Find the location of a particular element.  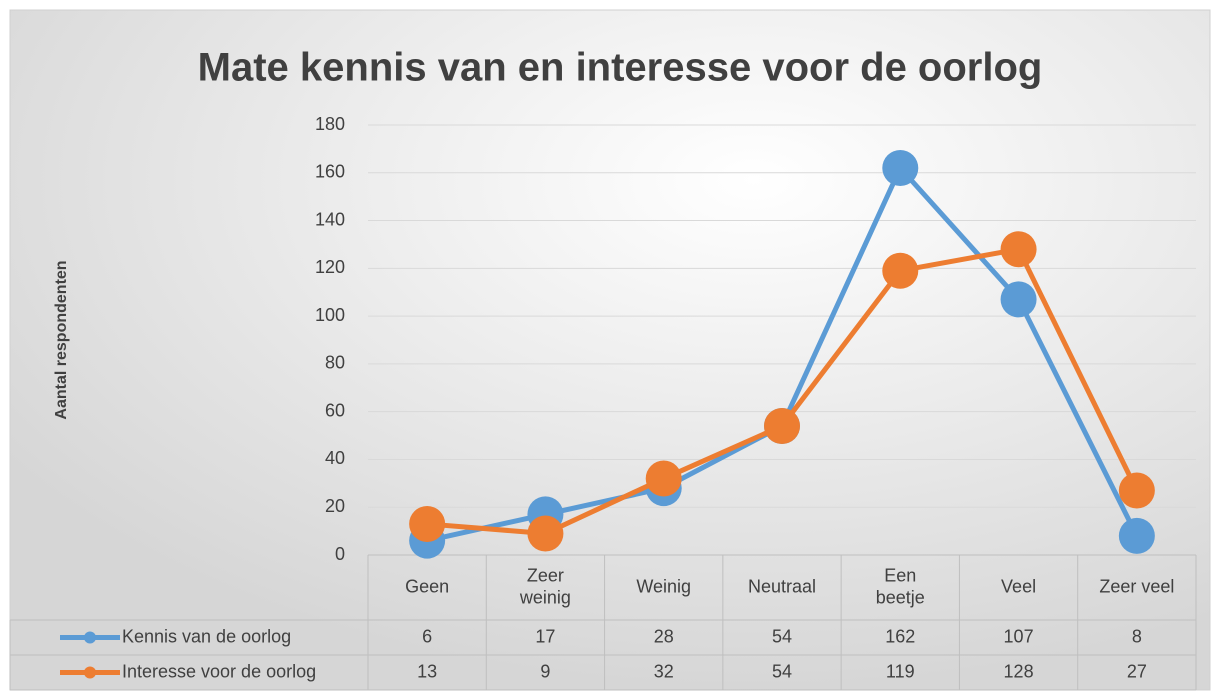

x-tick-label: Zeer veel is located at coordinates (1136, 586).